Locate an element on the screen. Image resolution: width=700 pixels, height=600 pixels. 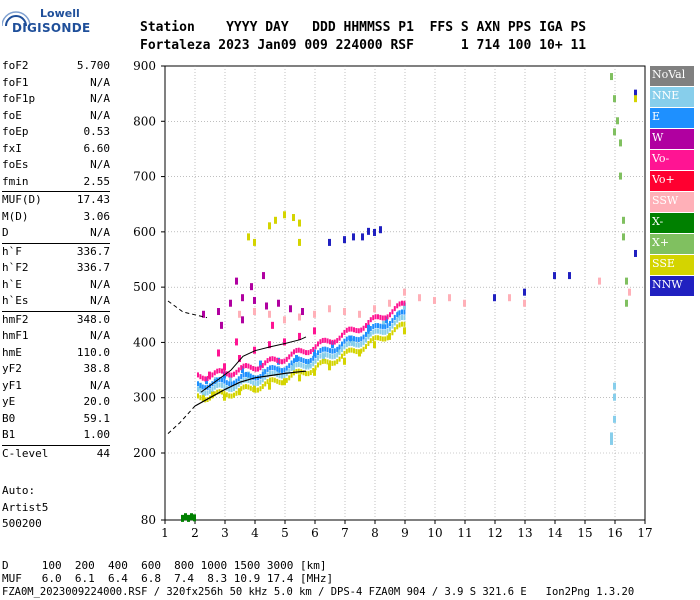
logo-digisonde-text: DIGISONDE is located at coordinates (51, 28).